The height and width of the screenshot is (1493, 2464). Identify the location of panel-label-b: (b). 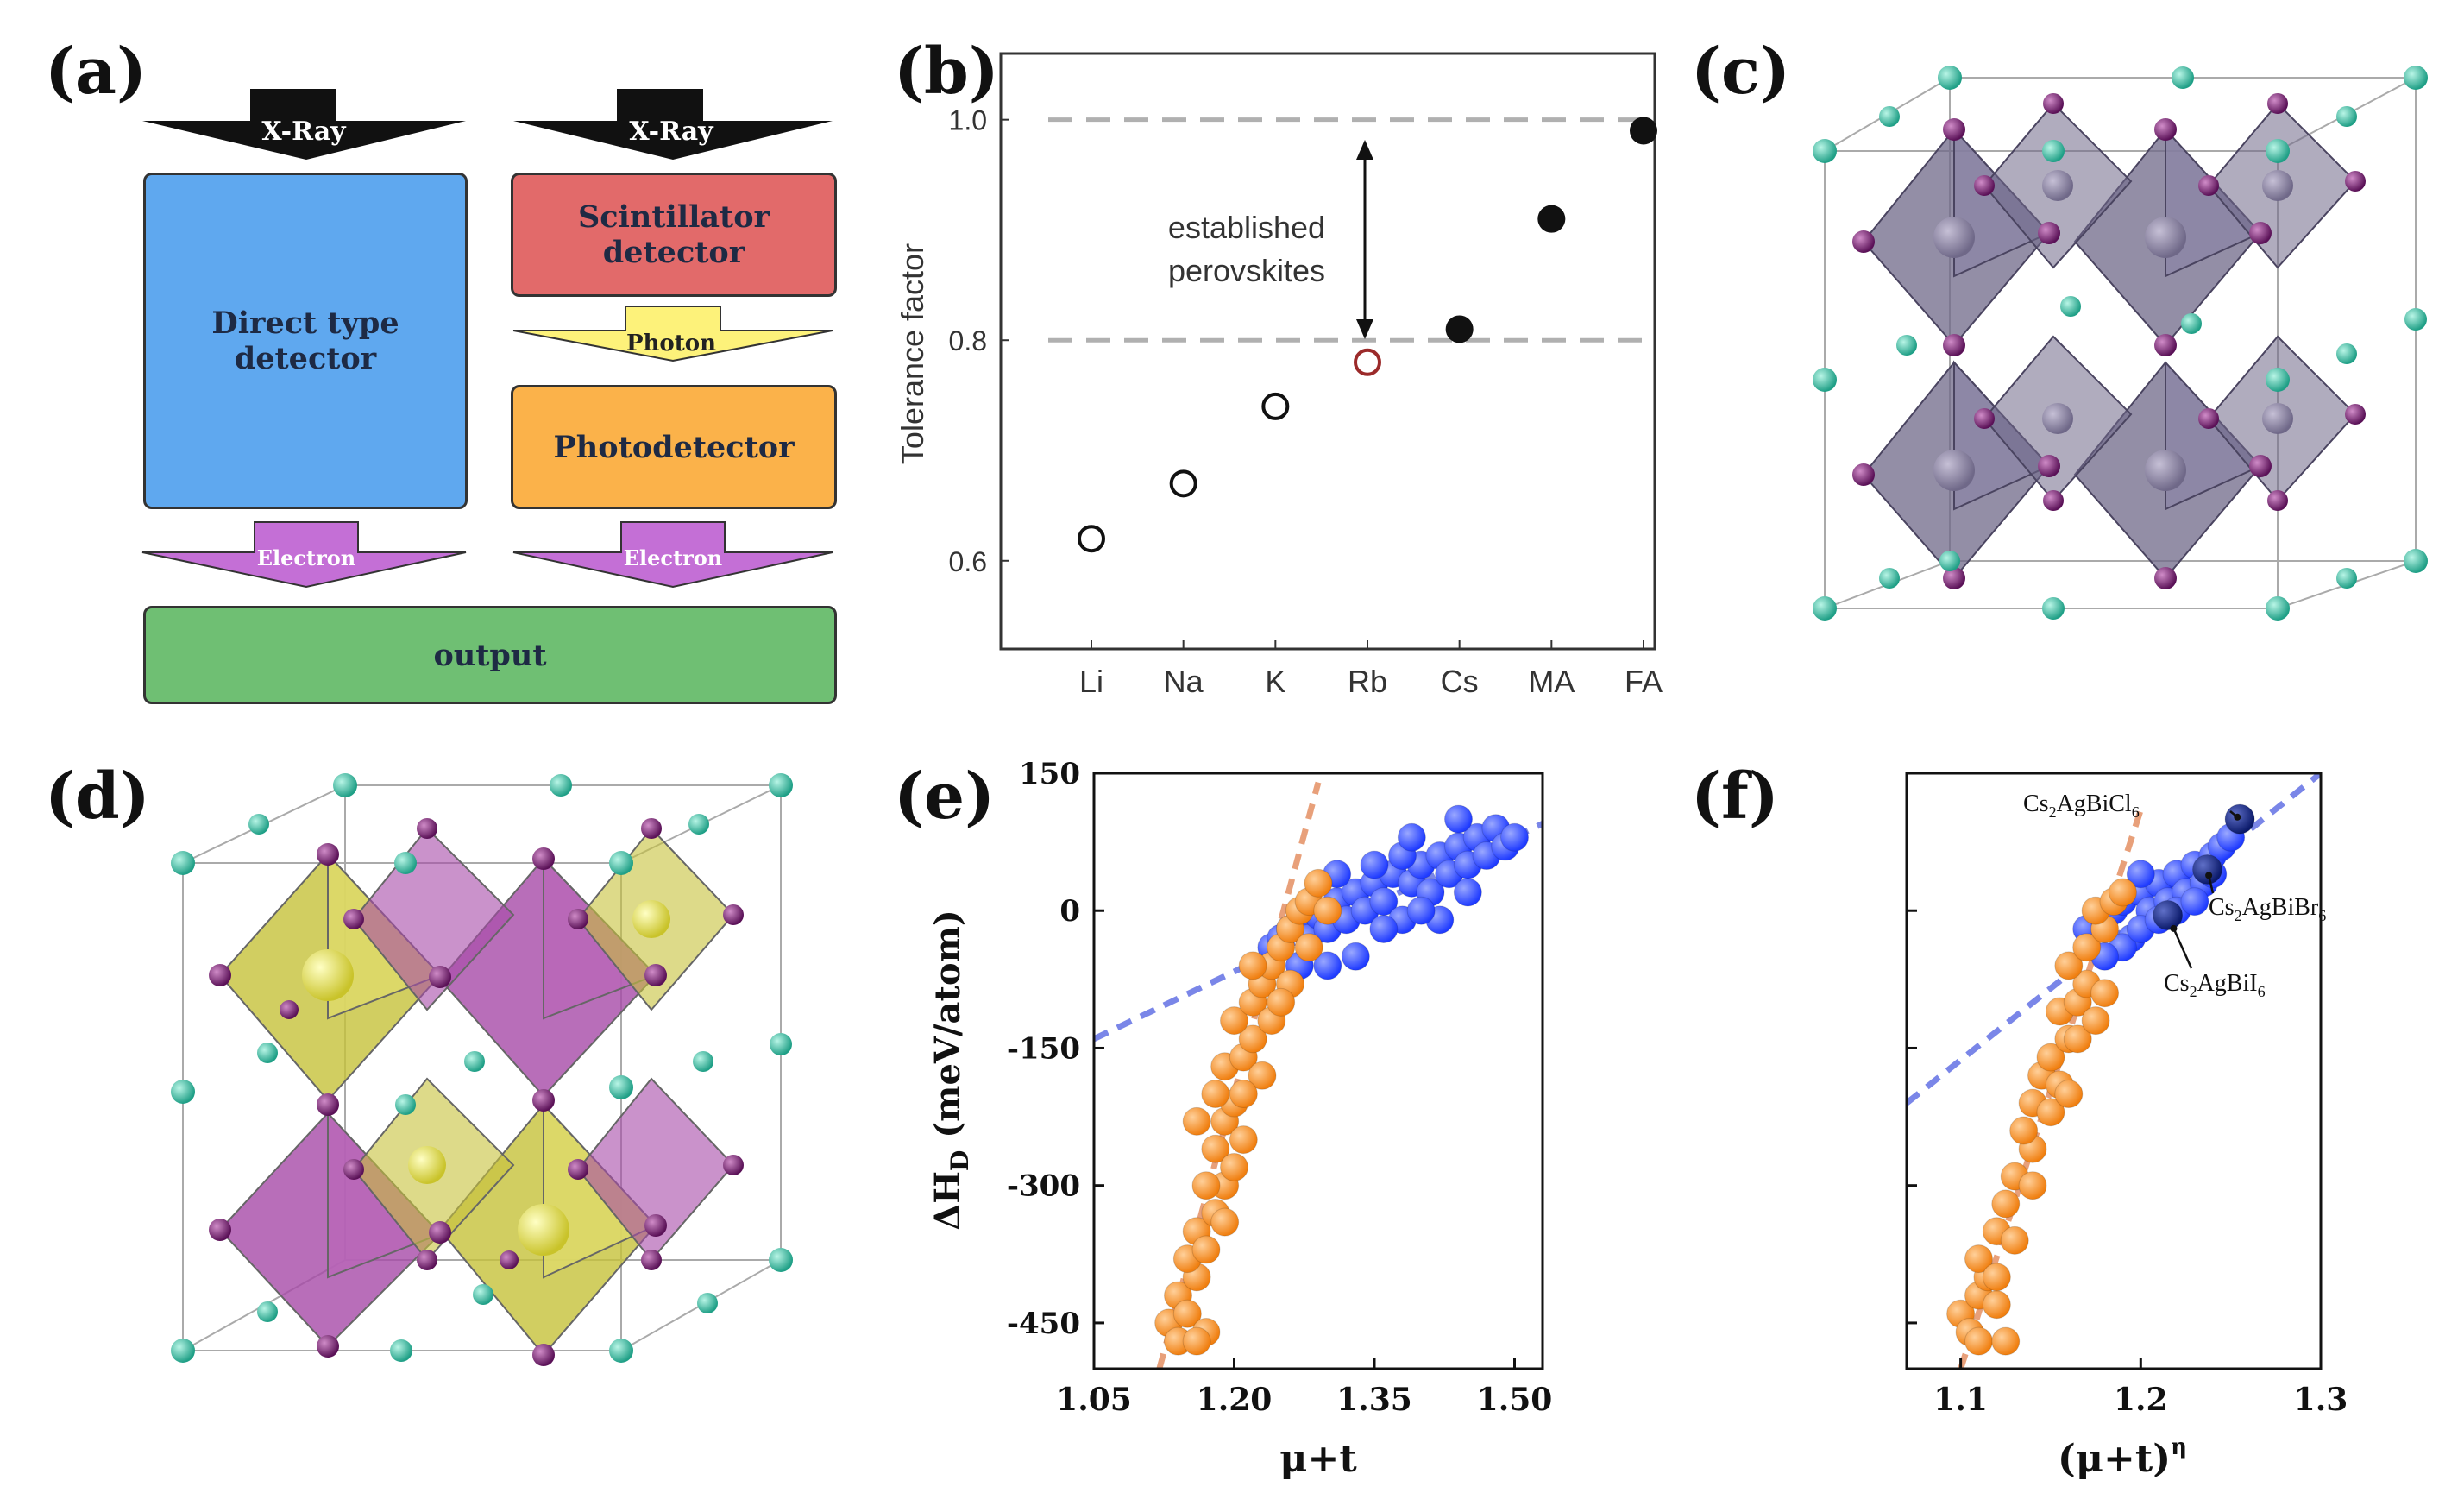
(947, 72).